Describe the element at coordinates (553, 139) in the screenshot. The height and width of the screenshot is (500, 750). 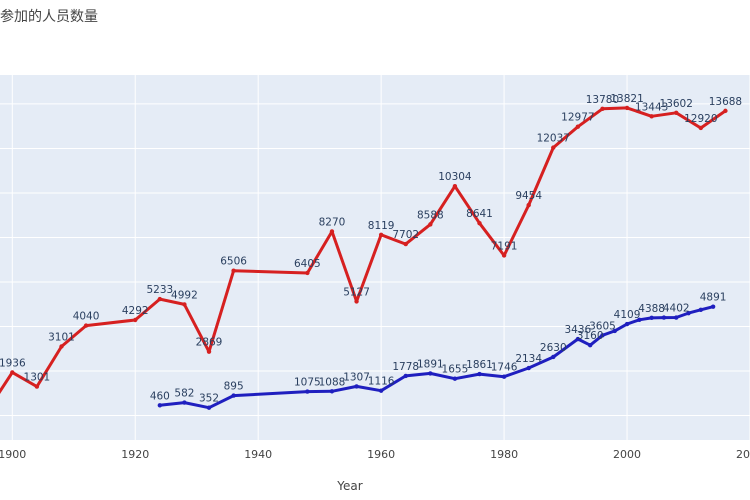
I see `data-label: 12037` at that location.